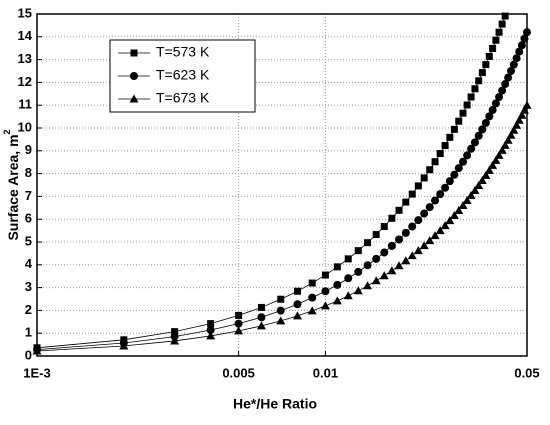 The height and width of the screenshot is (425, 550). I want to click on y-label-sup: 2, so click(7, 131).